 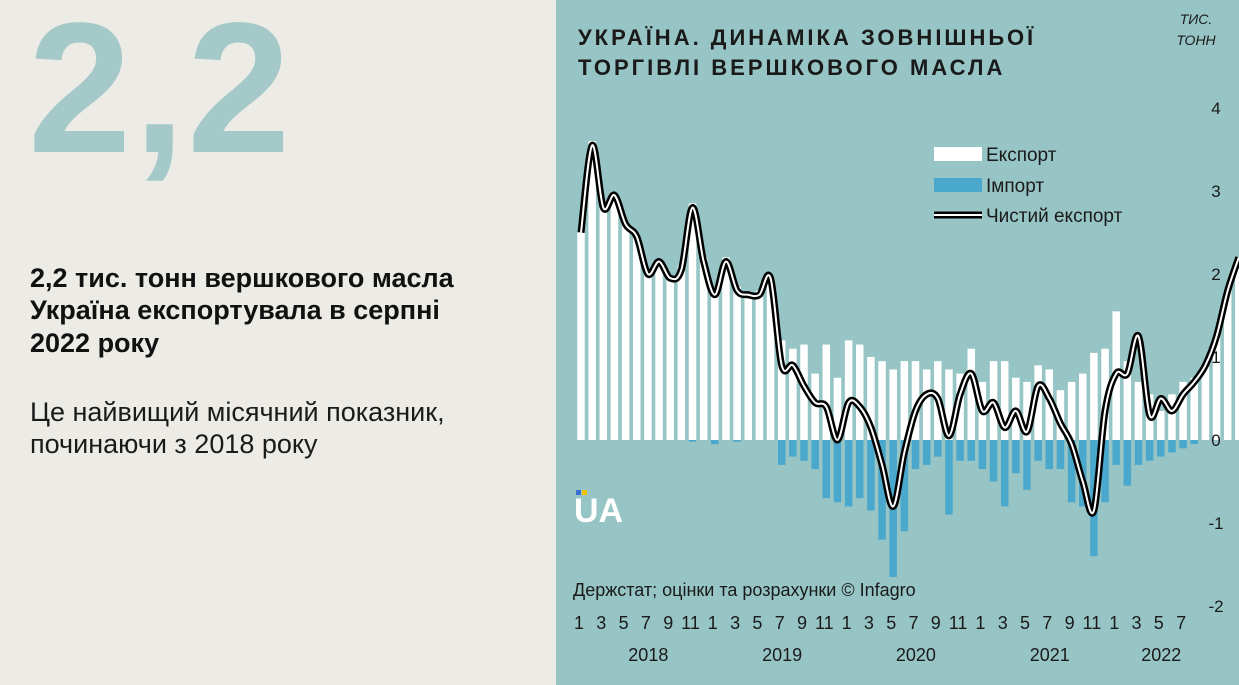 I want to click on unit-line-1: ТИС., so click(x=1196, y=19).